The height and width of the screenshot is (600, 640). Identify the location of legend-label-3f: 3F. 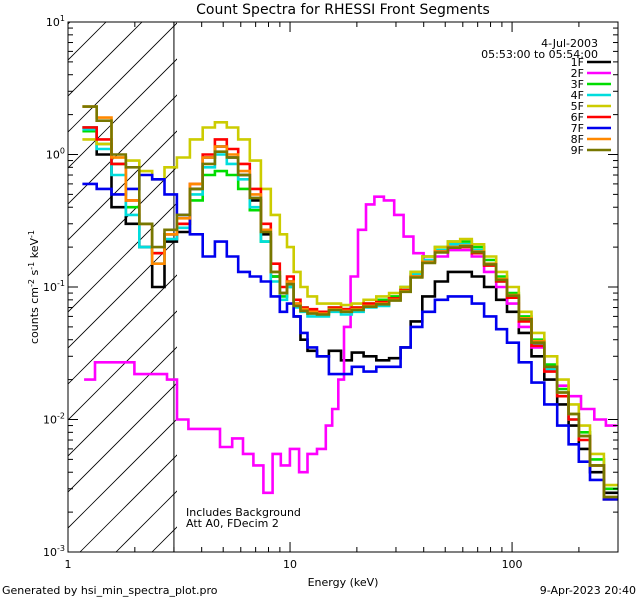
(577, 84).